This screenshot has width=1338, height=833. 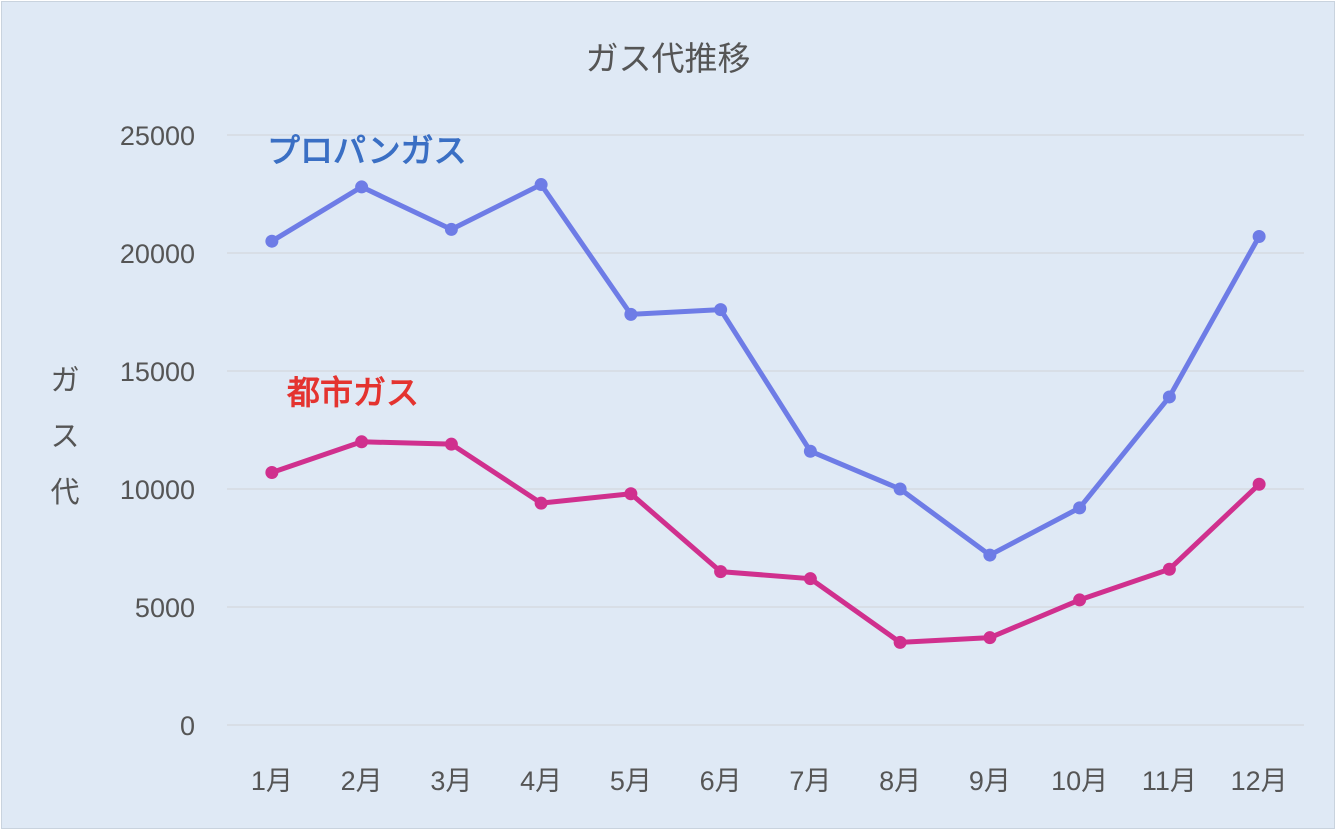 What do you see at coordinates (165, 608) in the screenshot?
I see `y-tick-label: 5000` at bounding box center [165, 608].